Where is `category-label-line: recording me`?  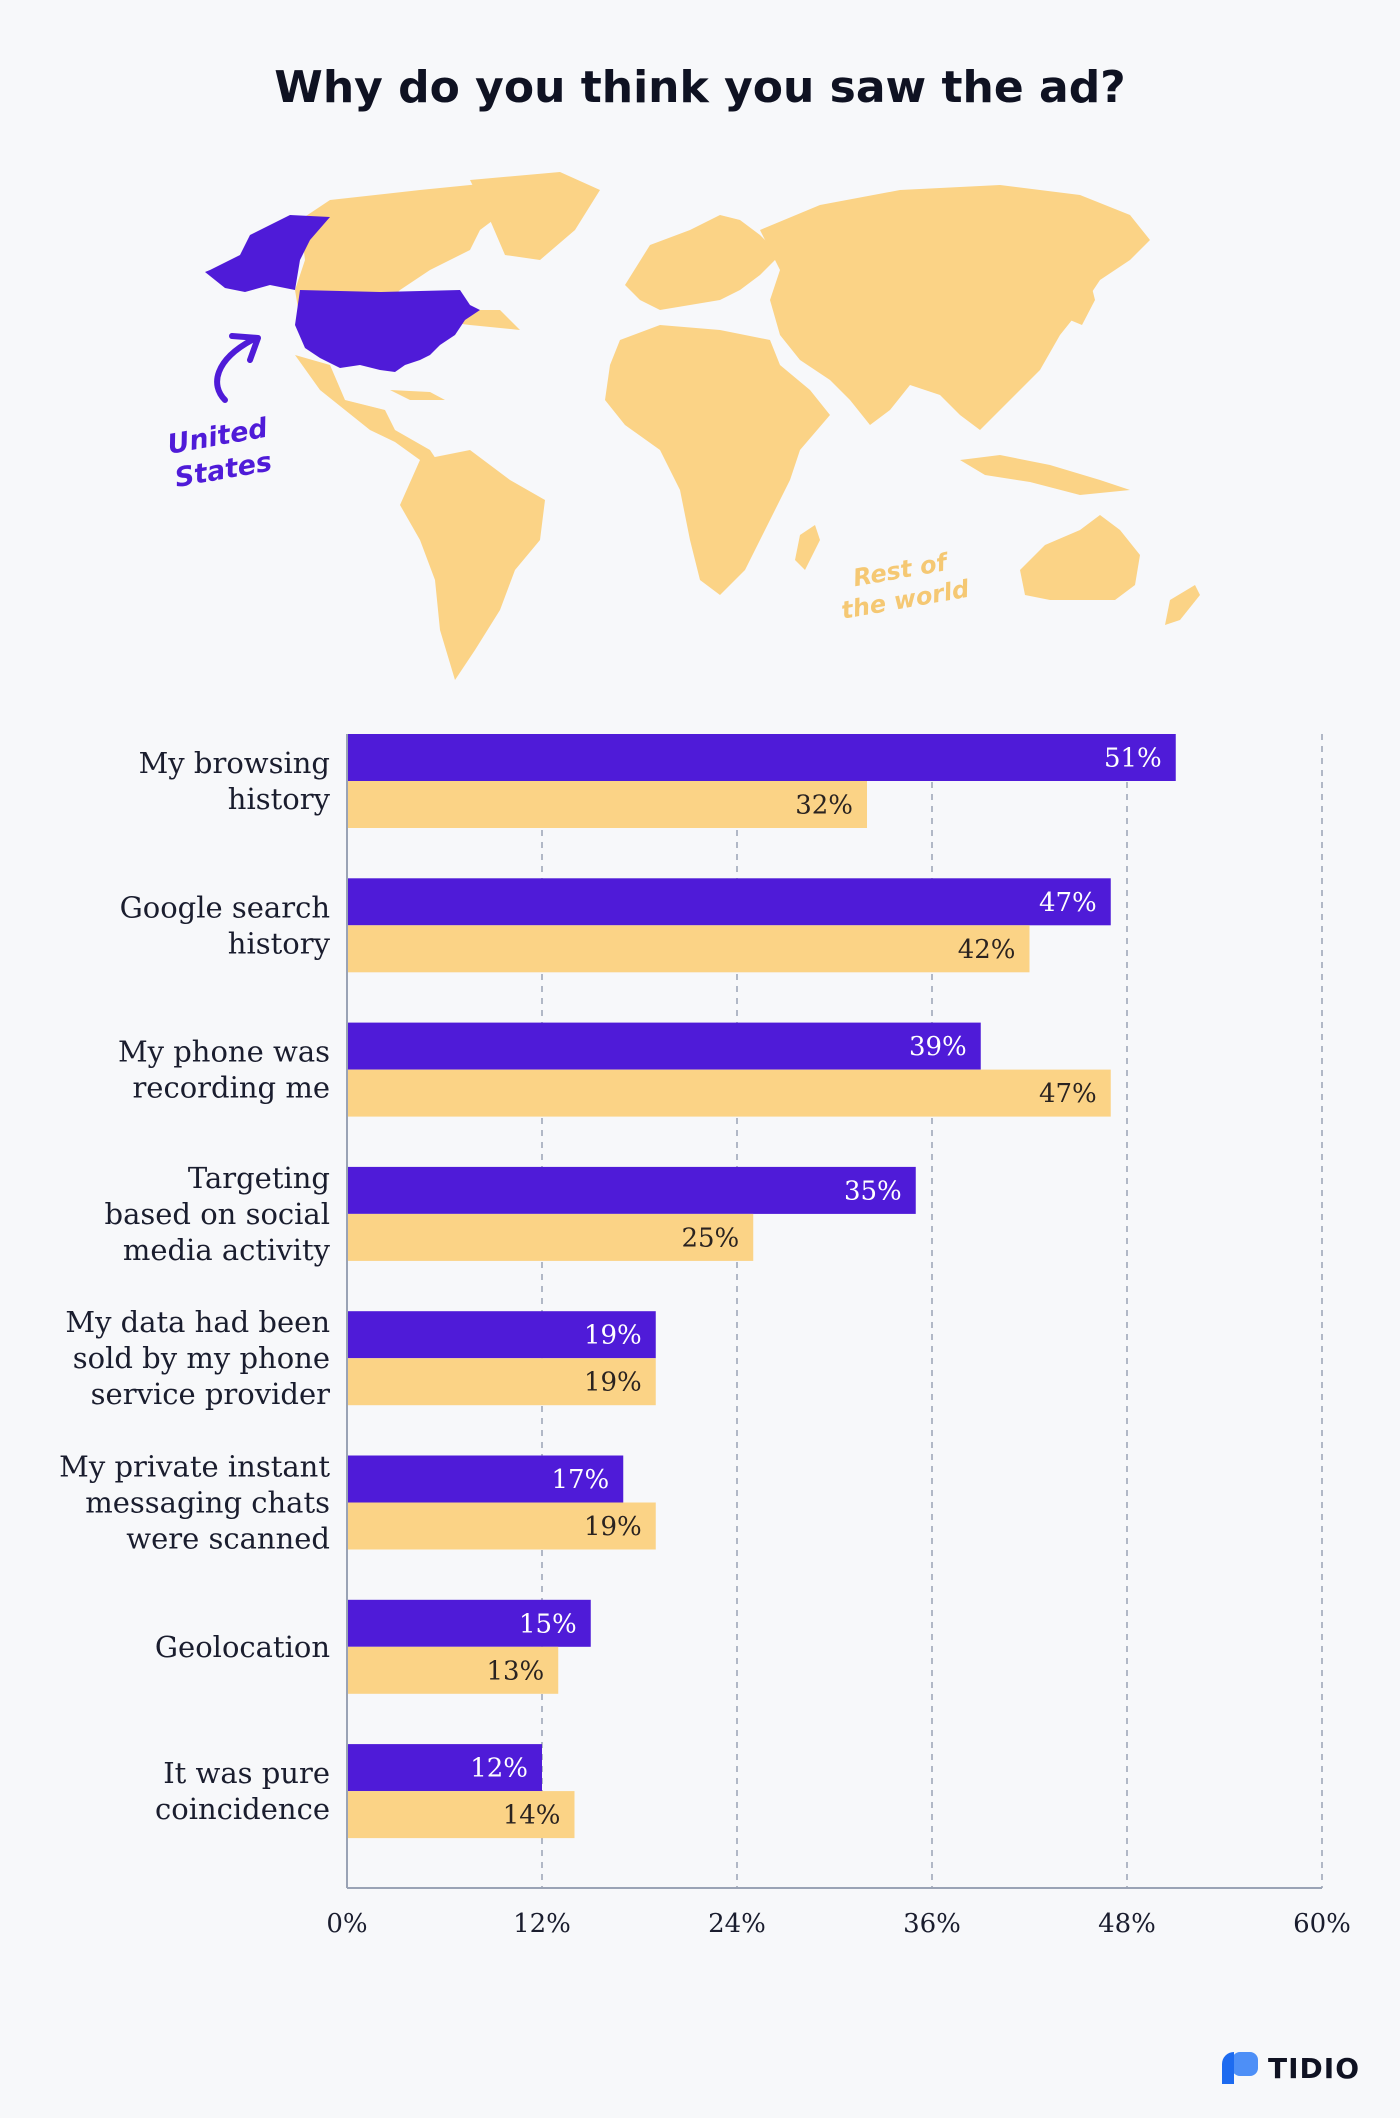 category-label-line: recording me is located at coordinates (231, 1088).